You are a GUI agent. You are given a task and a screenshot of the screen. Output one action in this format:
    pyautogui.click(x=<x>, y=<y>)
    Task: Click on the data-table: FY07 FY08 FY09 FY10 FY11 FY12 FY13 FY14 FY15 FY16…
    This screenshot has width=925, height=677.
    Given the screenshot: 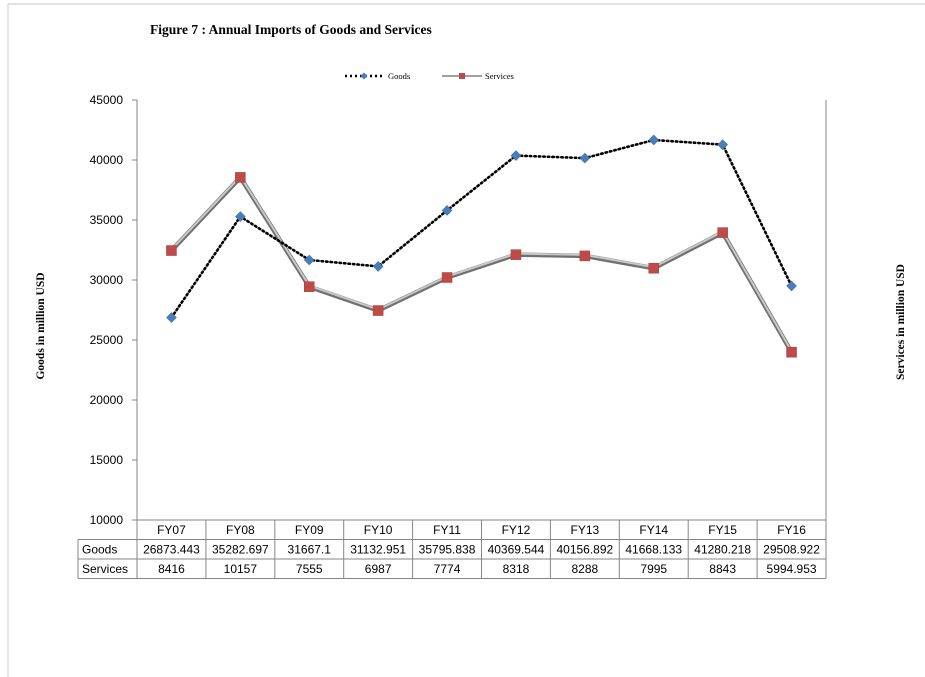 What is the action you would take?
    pyautogui.click(x=452, y=549)
    